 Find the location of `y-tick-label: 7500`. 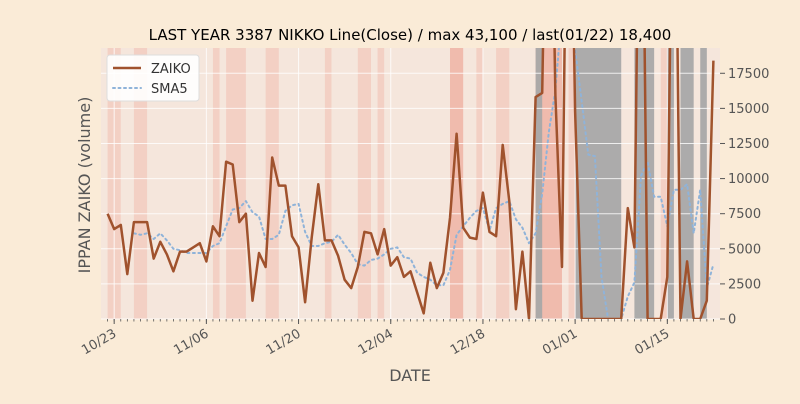

y-tick-label: 7500 is located at coordinates (744, 214).